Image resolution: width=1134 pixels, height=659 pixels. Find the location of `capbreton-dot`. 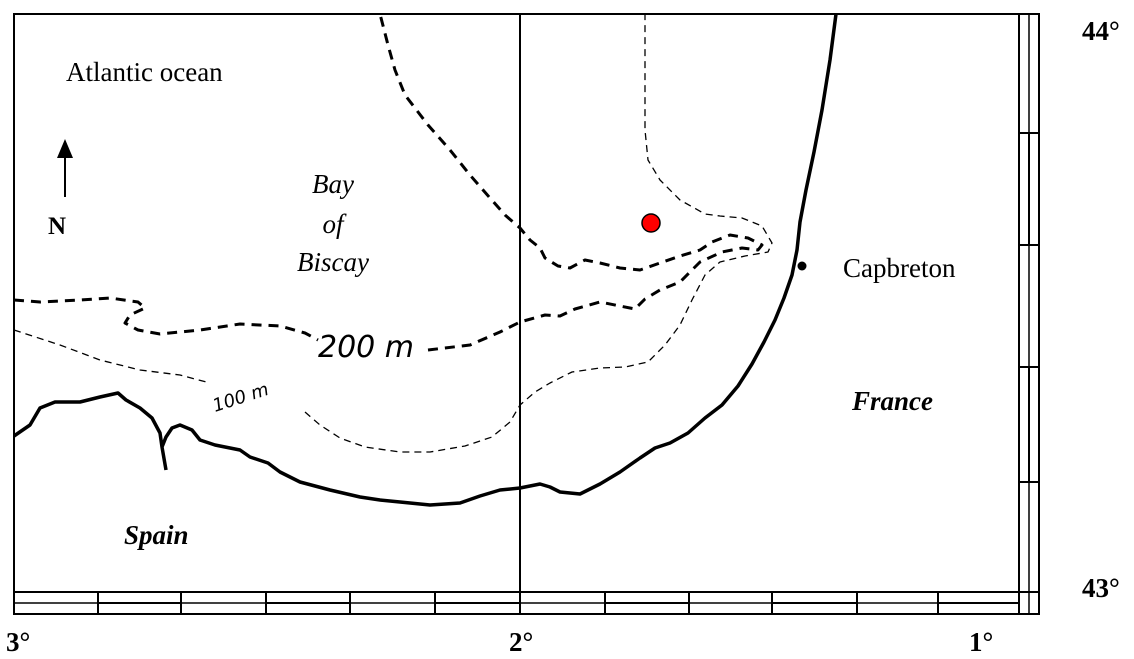

capbreton-dot is located at coordinates (802, 266).